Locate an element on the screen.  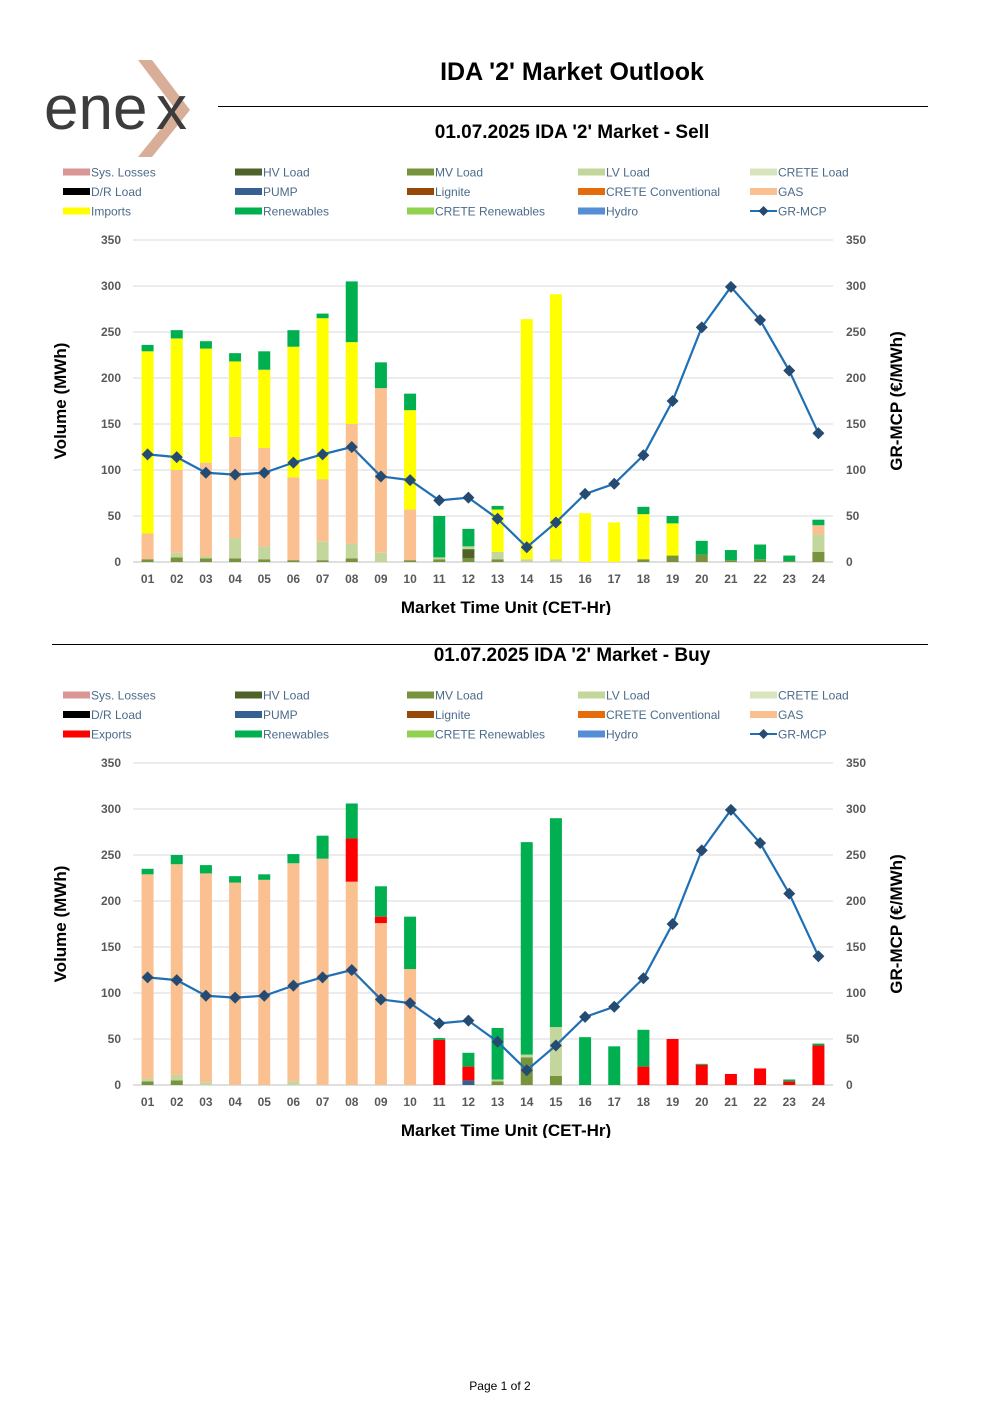
y2-tick-label: 100 is located at coordinates (856, 470).